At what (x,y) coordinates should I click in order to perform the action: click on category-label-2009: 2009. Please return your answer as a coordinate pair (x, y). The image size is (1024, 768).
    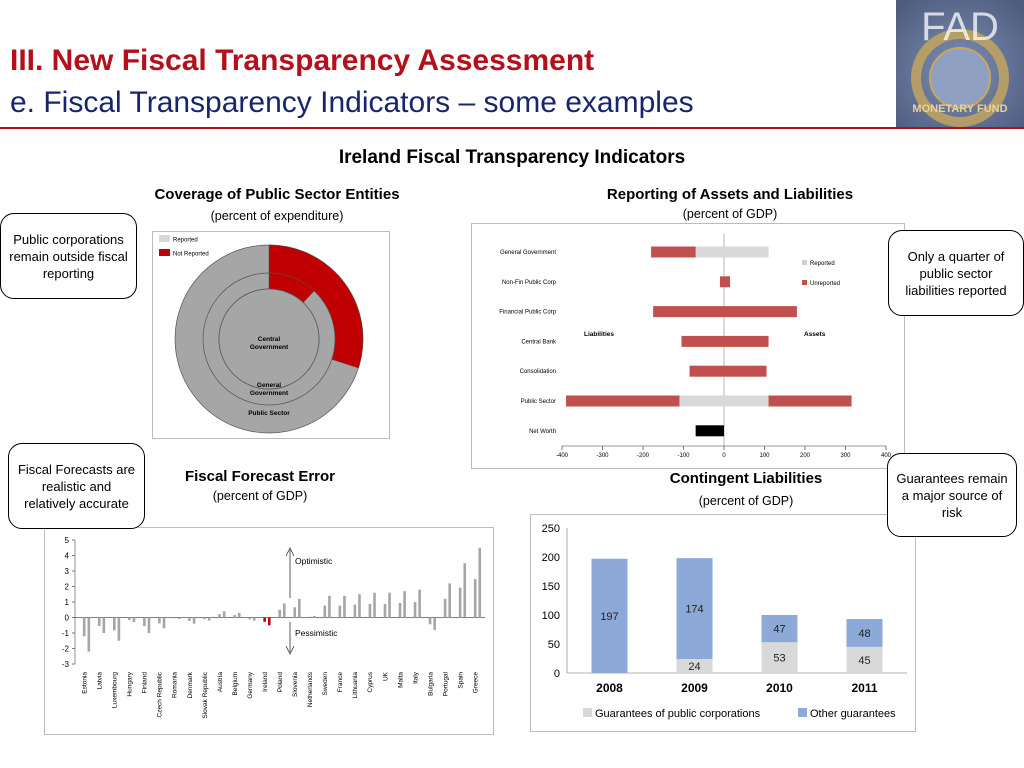
    Looking at the image, I should click on (694, 688).